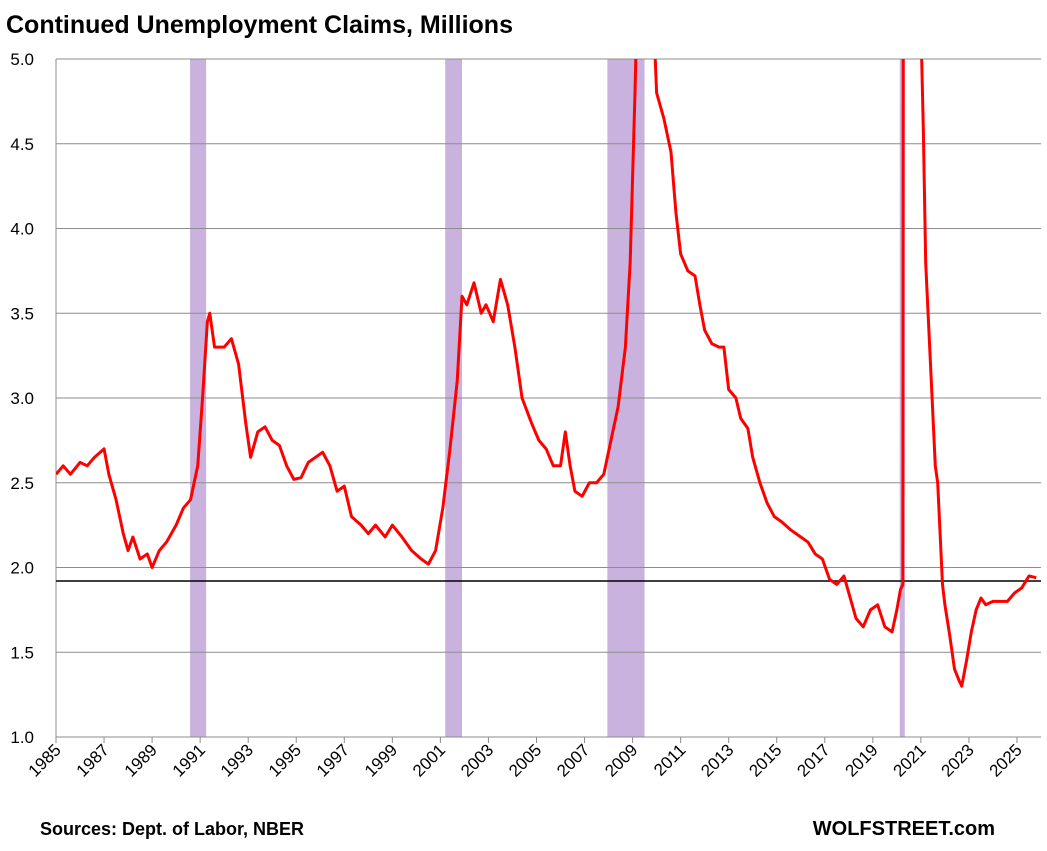 This screenshot has width=1047, height=851. What do you see at coordinates (22, 483) in the screenshot?
I see `y-tick-label: 2.5` at bounding box center [22, 483].